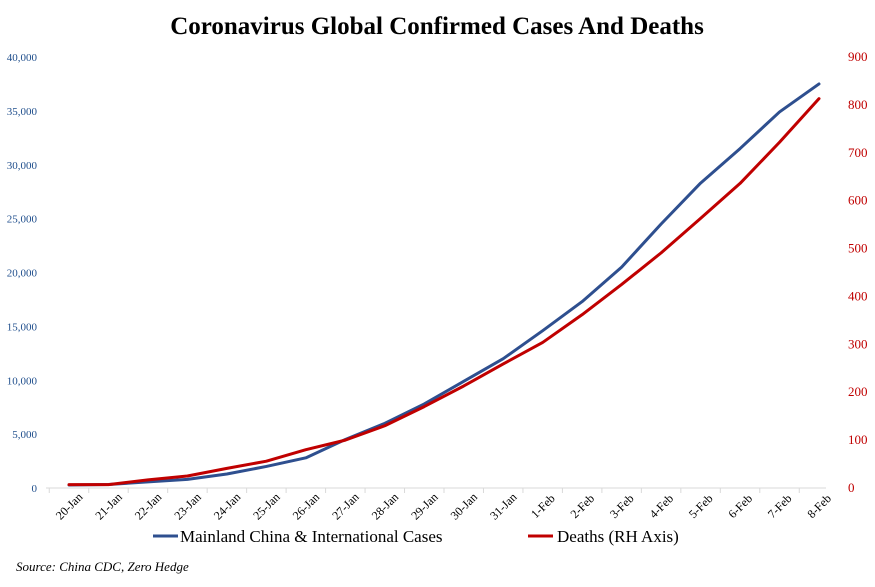 The height and width of the screenshot is (587, 875). Describe the element at coordinates (22, 112) in the screenshot. I see `left-y-tick-label: 35,000` at that location.